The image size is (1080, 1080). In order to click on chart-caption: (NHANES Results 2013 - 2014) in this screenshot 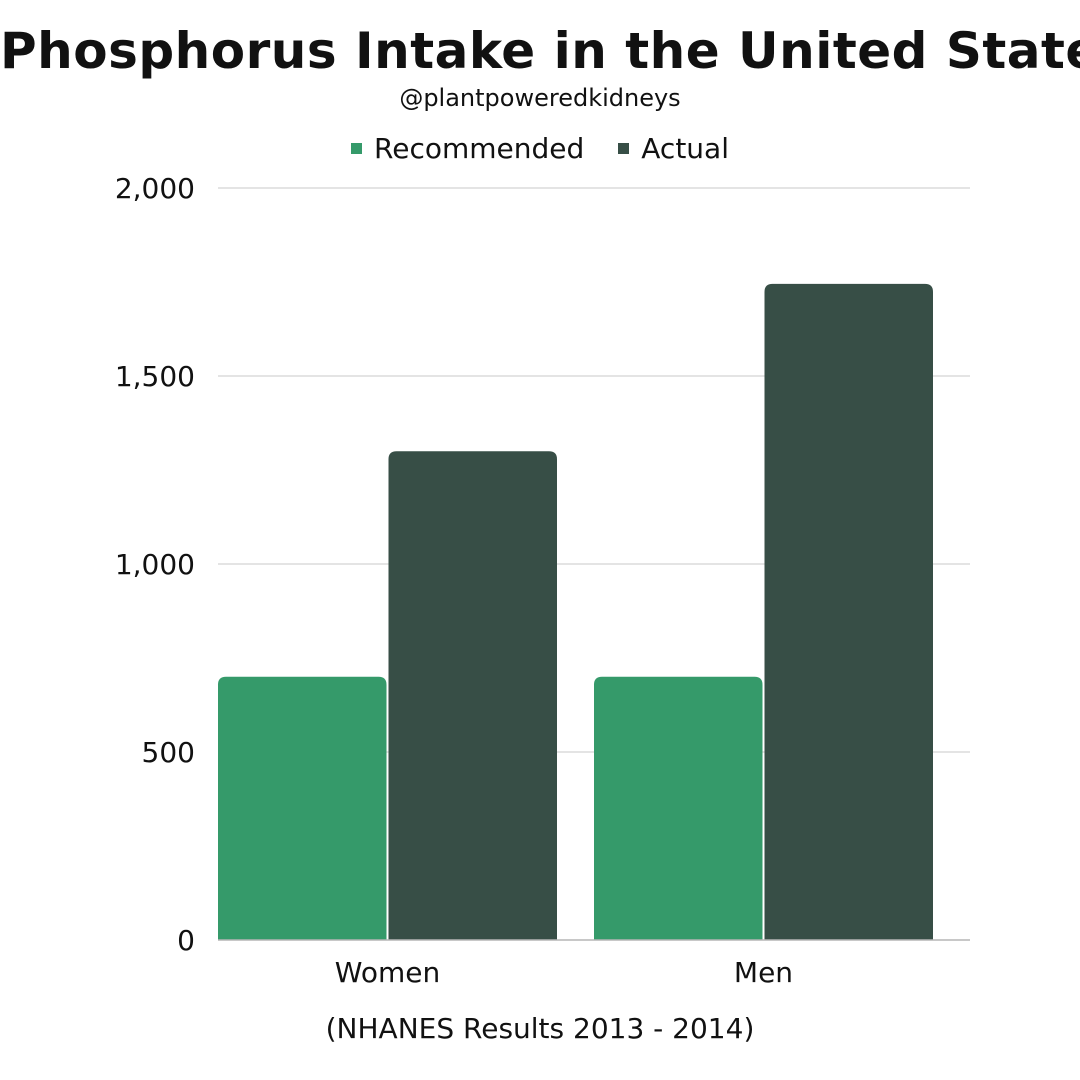, I will do `click(540, 1028)`.